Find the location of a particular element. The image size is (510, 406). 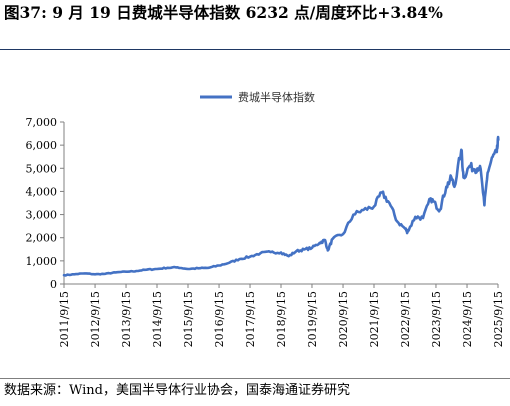

x-tick-label: 2017/9/15 is located at coordinates (250, 319).